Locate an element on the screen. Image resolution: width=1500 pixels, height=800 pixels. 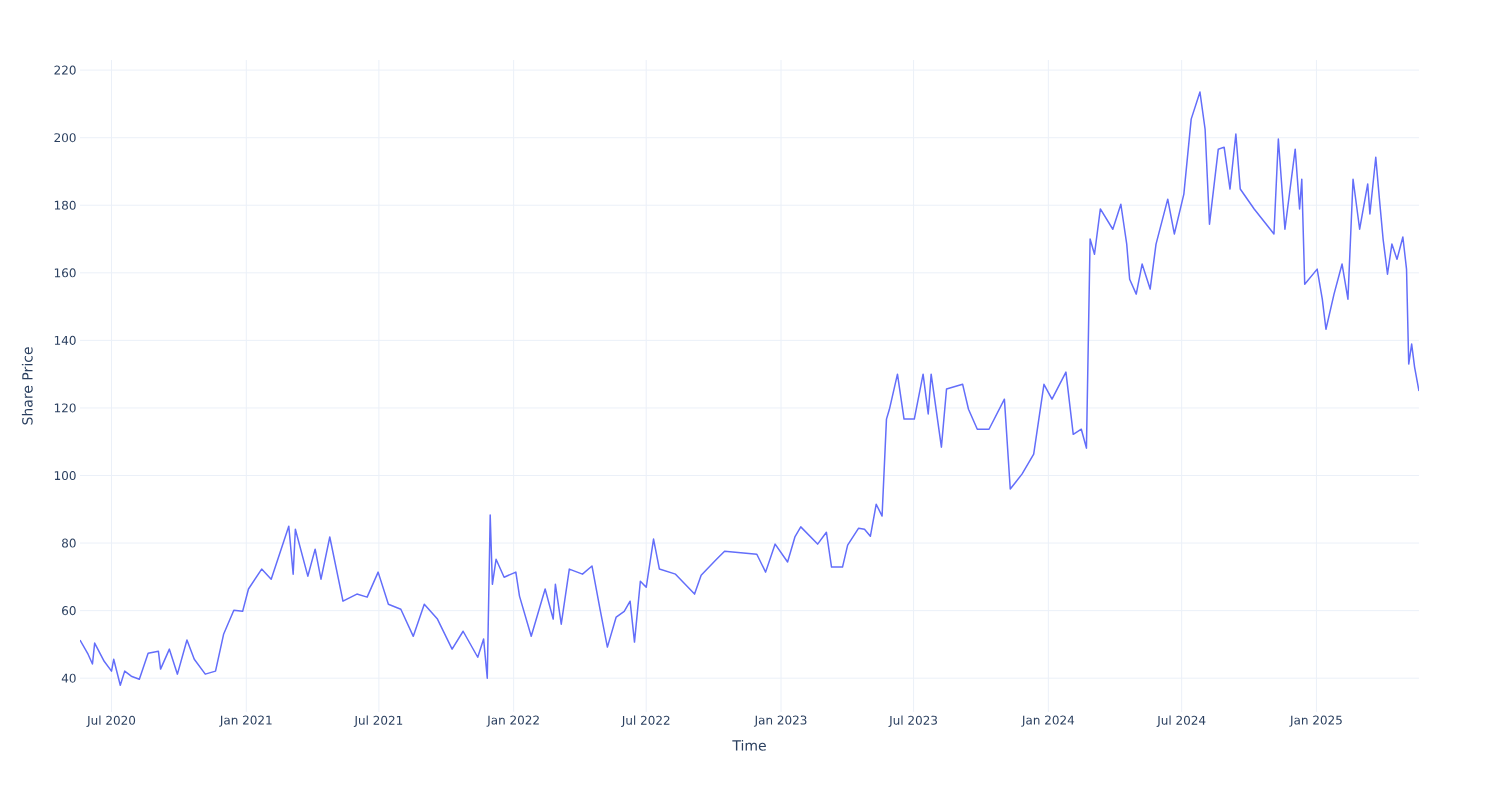
y-tick-label: 120 is located at coordinates (65, 408).